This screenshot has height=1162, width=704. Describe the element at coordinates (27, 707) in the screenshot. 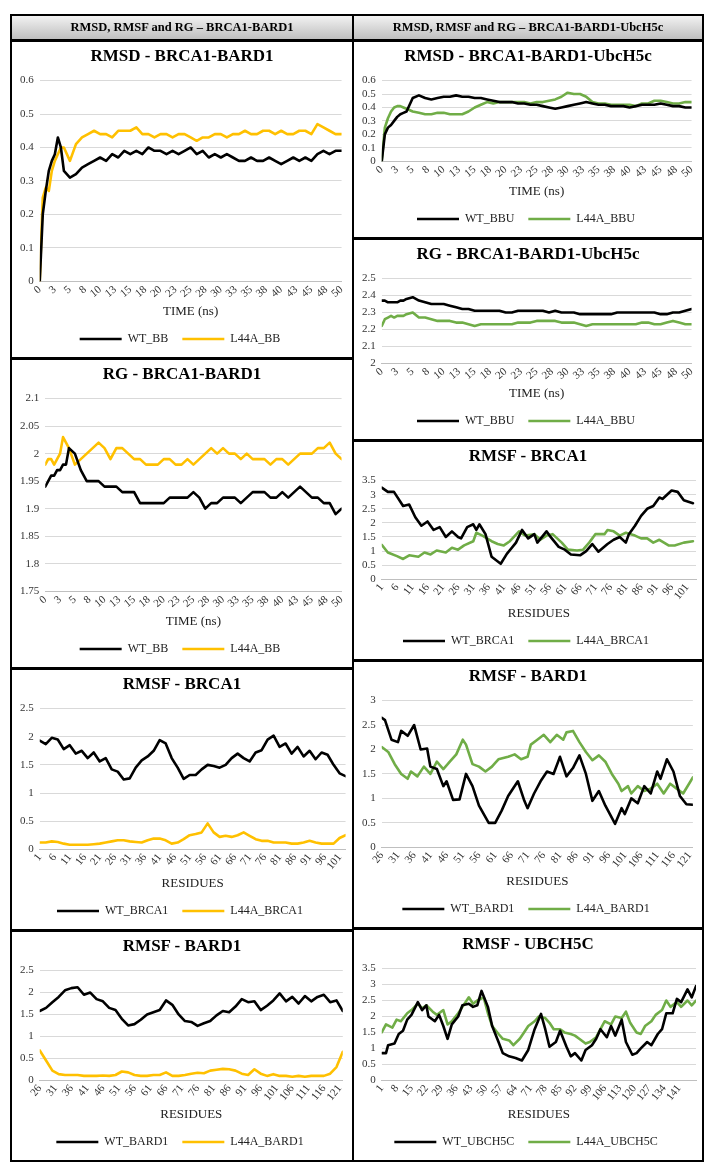

I see `y-tick-label: 2.5` at that location.